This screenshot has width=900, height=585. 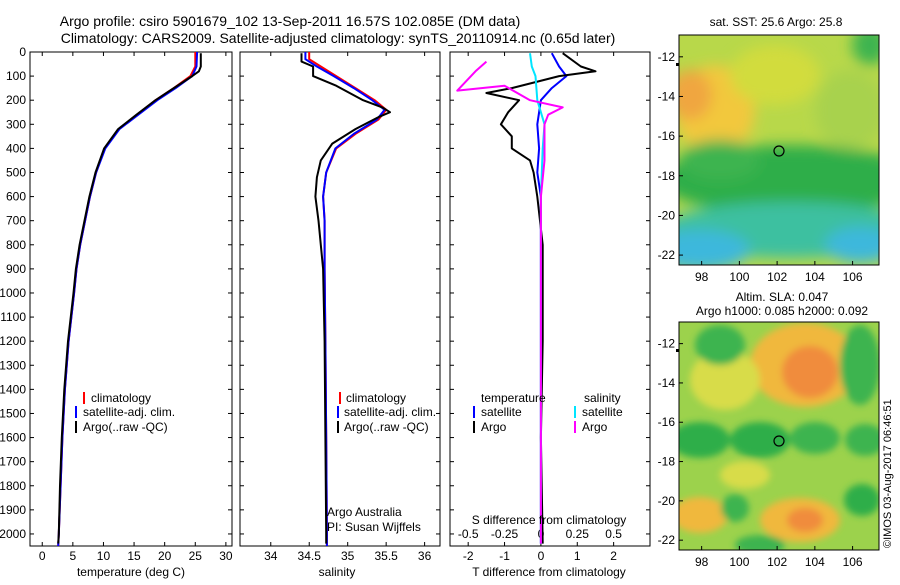 I want to click on sst-map-frame, so click(x=779, y=150).